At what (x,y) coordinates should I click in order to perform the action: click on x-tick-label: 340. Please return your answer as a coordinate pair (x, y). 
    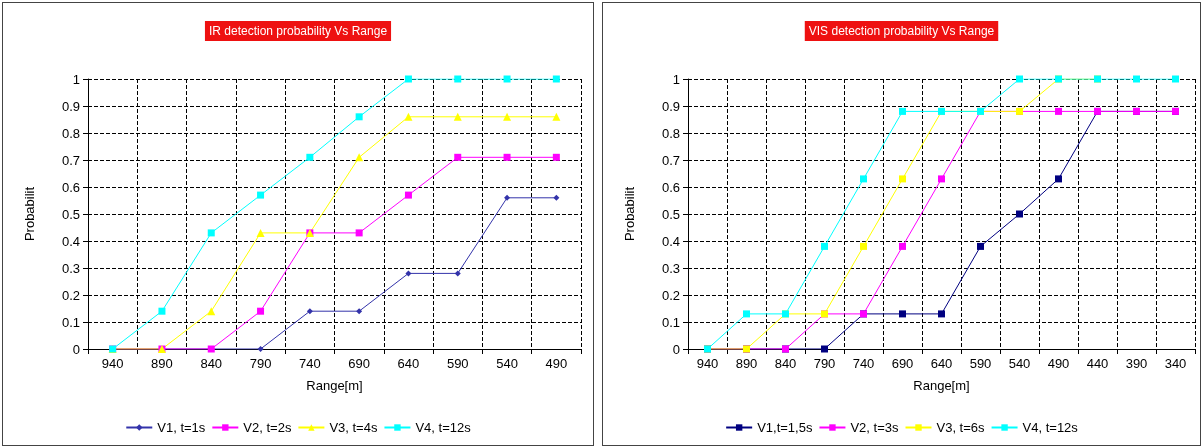
    Looking at the image, I should click on (1175, 363).